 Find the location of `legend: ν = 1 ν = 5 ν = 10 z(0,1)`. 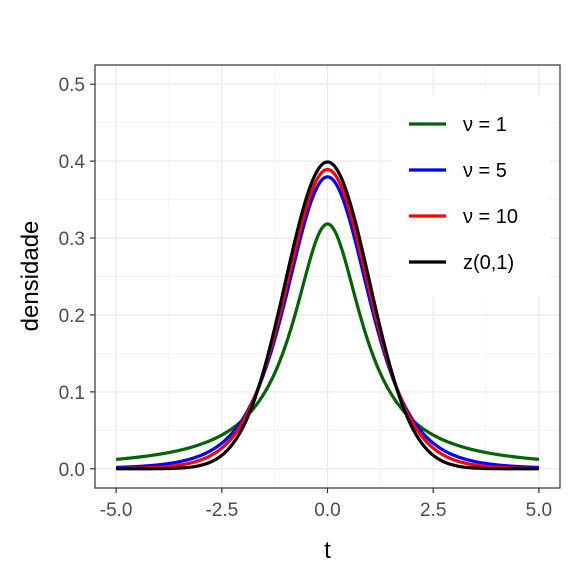

legend: ν = 1 ν = 5 ν = 10 z(0,1) is located at coordinates (471, 196).